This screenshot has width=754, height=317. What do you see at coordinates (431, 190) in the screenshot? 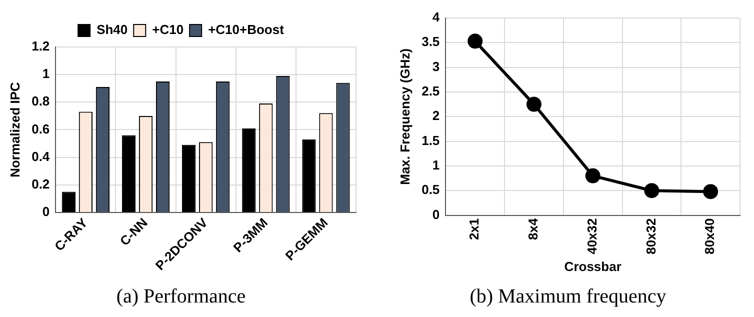
I see `y-tick-label: 0.5` at bounding box center [431, 190].